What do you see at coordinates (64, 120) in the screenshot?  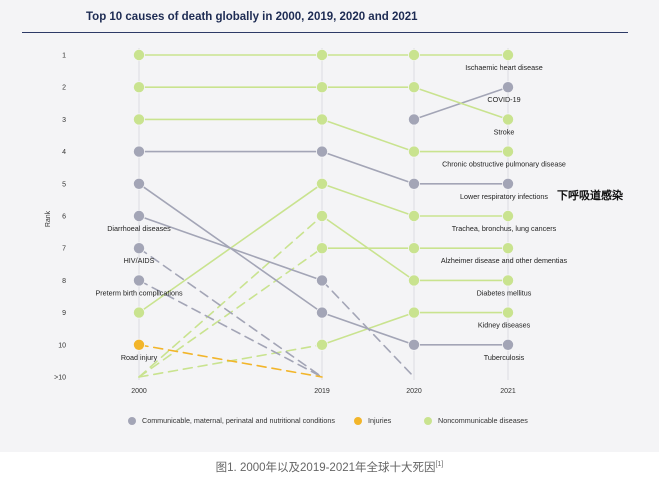 I see `y-tick-label: 3` at bounding box center [64, 120].